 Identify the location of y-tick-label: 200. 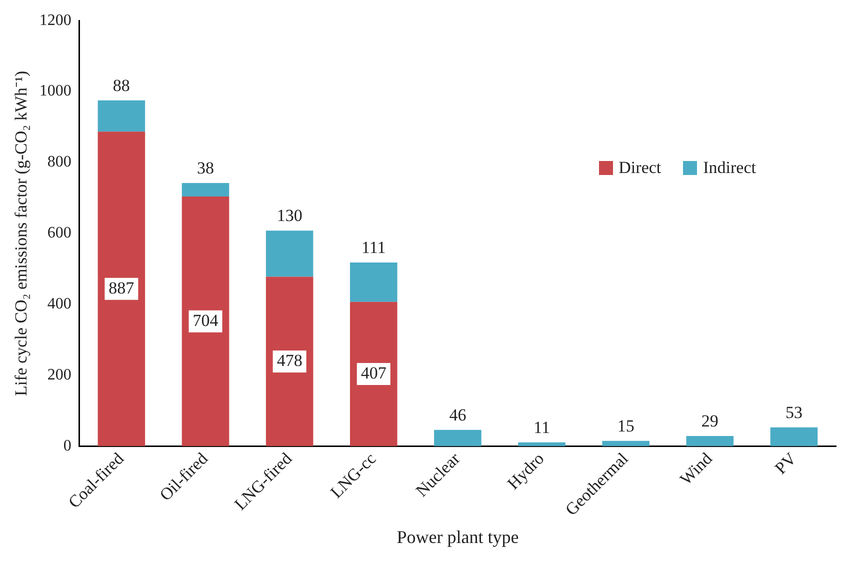
(59, 375).